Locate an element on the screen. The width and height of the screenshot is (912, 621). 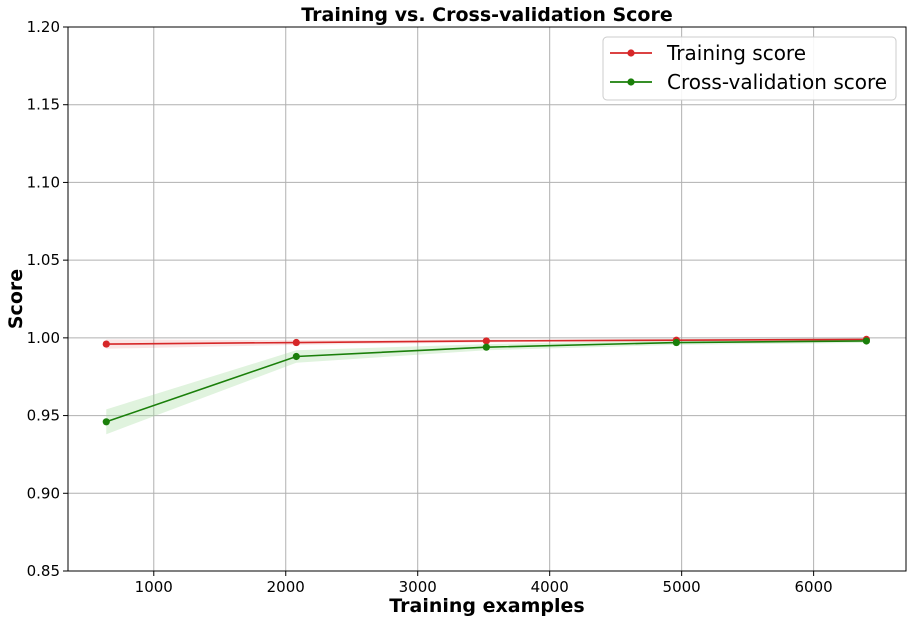
chart-title: Training vs. Cross-validation Score is located at coordinates (486, 15).